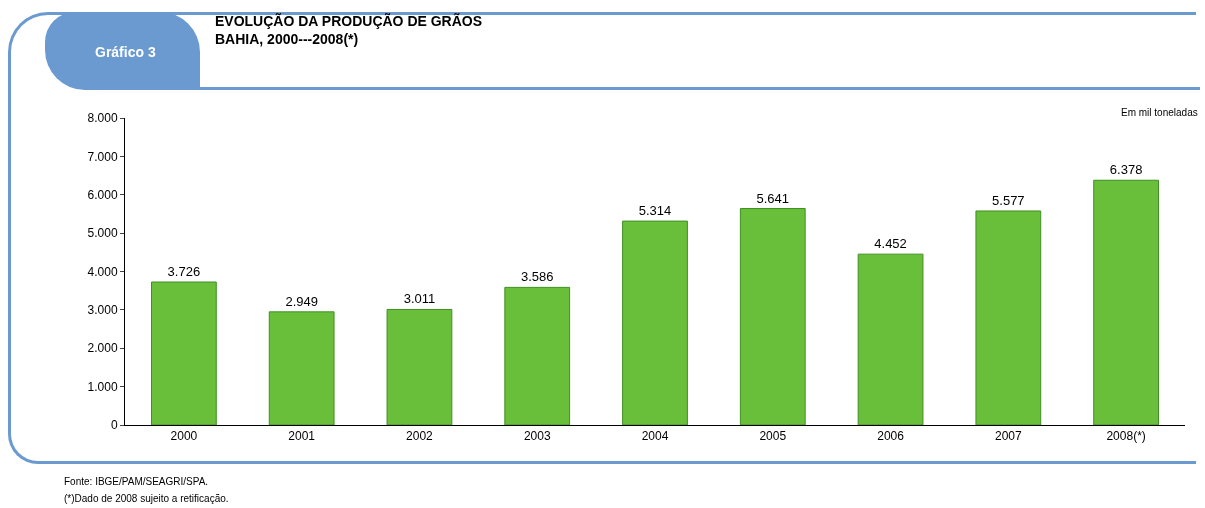  I want to click on data-label: 5.641, so click(773, 198).